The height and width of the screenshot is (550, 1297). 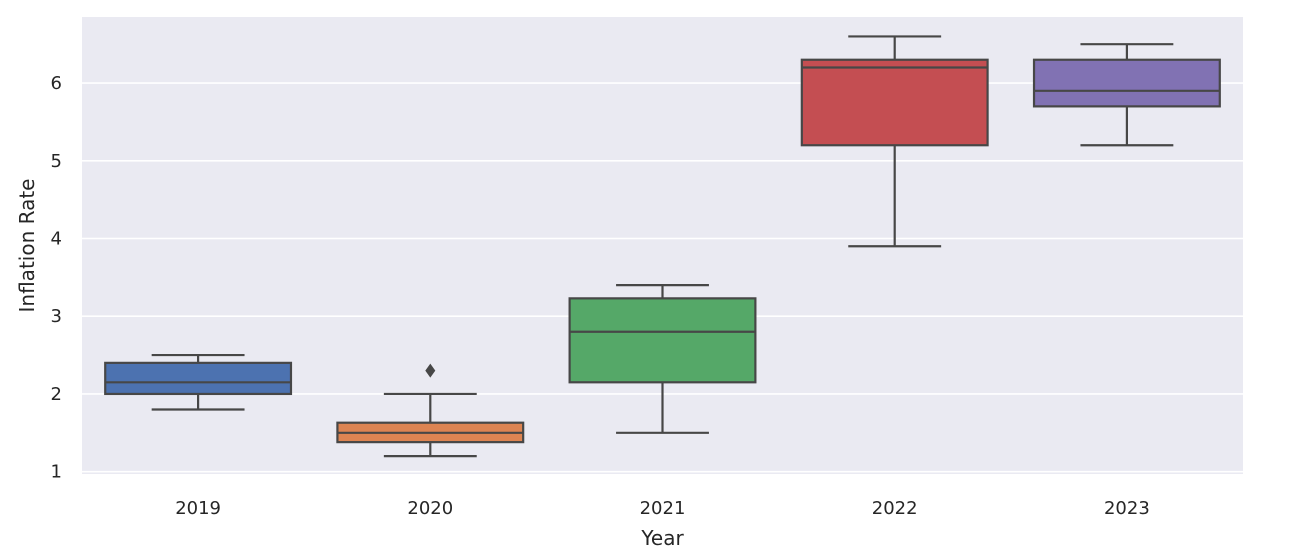 I want to click on y-tick-label: 3, so click(x=56, y=316).